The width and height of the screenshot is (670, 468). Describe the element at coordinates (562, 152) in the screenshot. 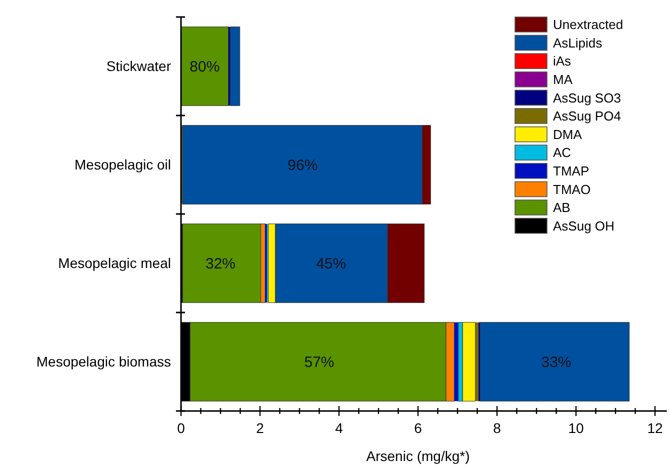

I see `legend-label: AC` at that location.